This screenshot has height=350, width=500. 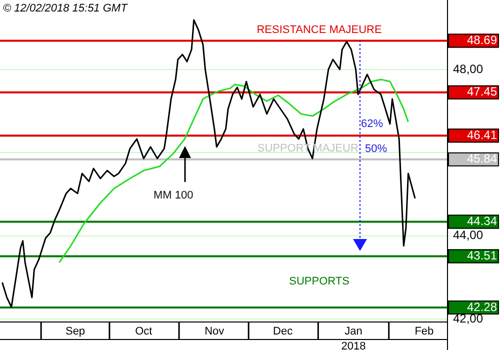 I want to click on y-tick-label: 42,00, so click(x=468, y=318).